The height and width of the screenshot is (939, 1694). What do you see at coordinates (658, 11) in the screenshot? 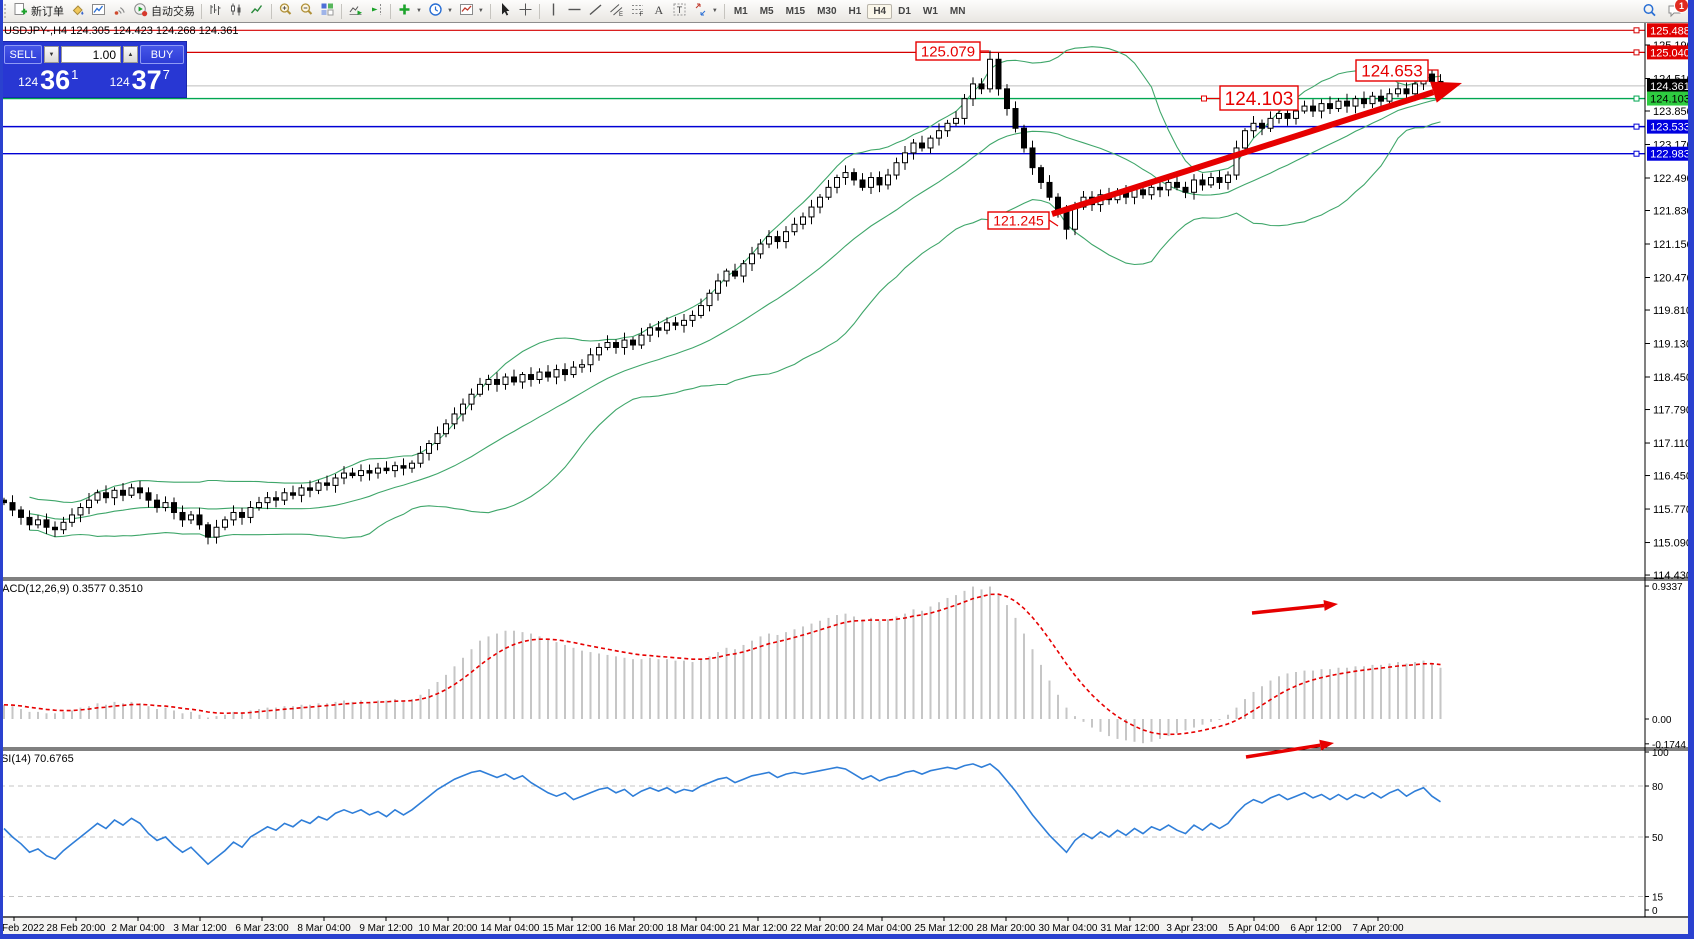
I see `text-button: A` at bounding box center [658, 11].